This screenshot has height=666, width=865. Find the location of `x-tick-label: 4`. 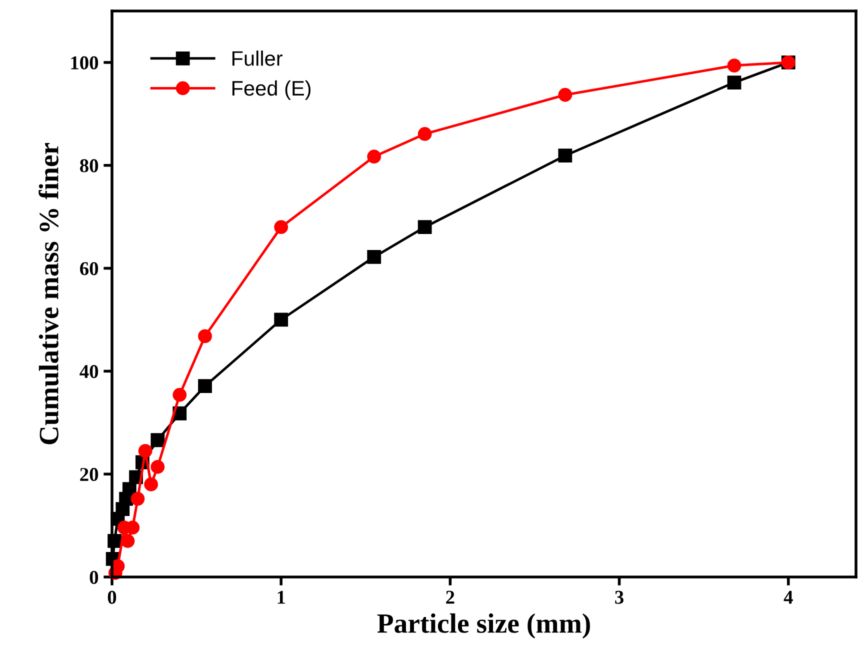

x-tick-label: 4 is located at coordinates (788, 597).